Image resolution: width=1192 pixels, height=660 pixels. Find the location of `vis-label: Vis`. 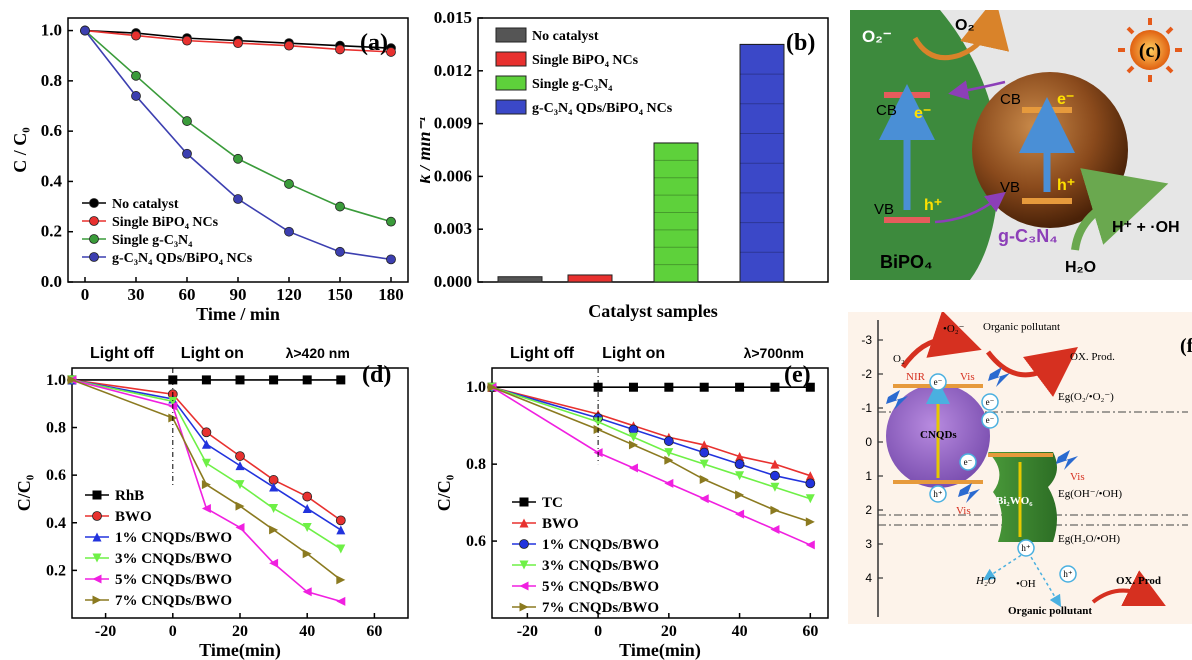

vis-label: Vis is located at coordinates (1077, 477).